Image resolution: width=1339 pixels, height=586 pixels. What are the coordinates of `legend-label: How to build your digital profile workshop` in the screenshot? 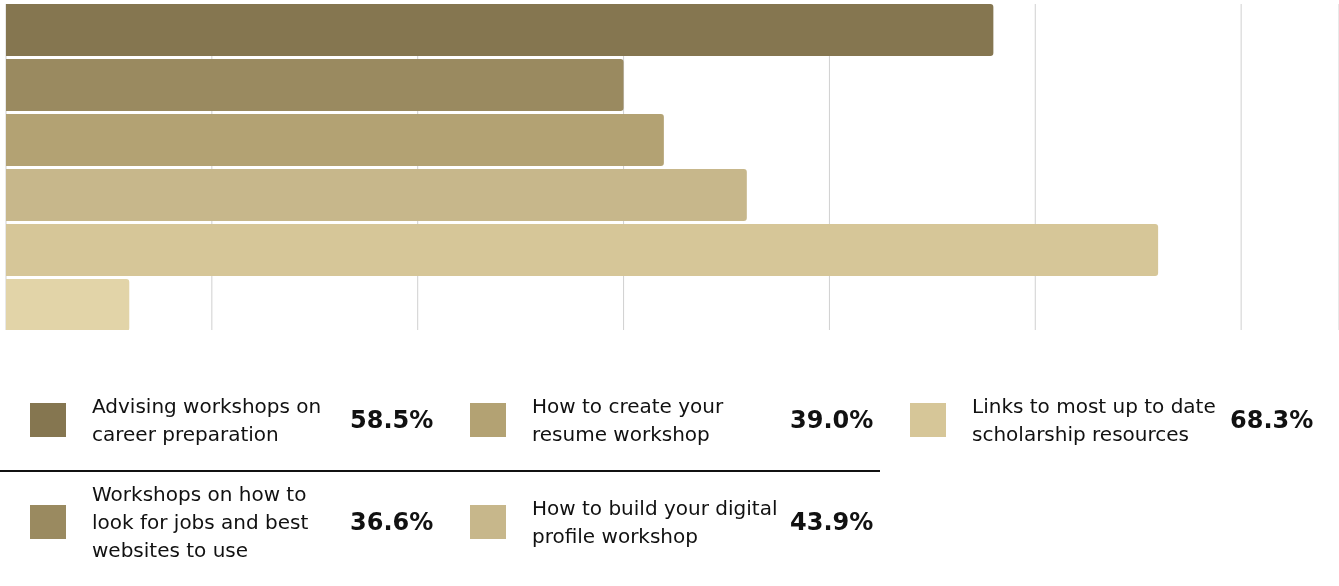 It's located at (655, 522).